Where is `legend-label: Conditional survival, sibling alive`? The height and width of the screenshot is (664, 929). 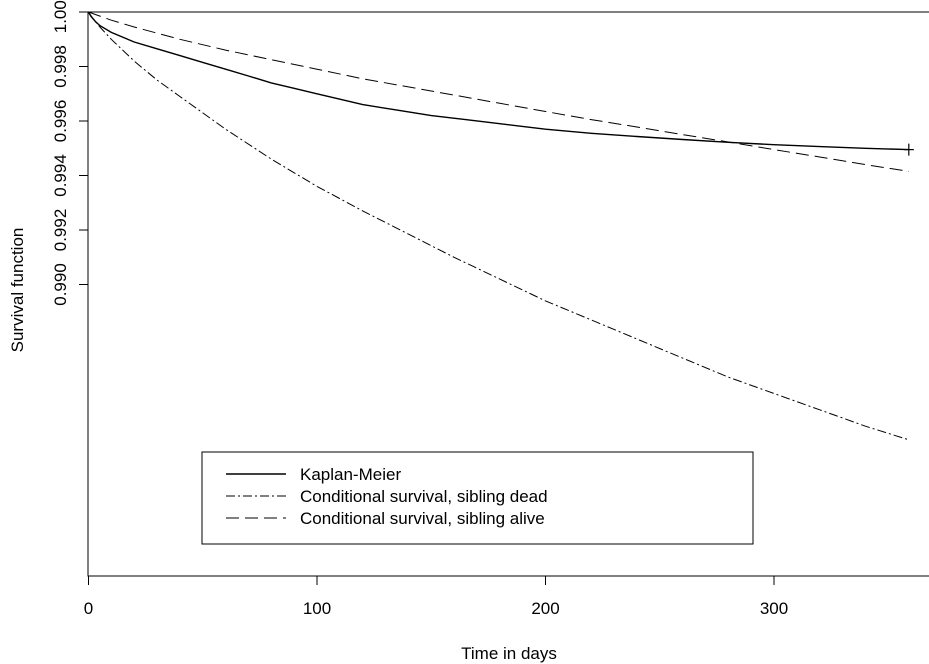
legend-label: Conditional survival, sibling alive is located at coordinates (422, 518).